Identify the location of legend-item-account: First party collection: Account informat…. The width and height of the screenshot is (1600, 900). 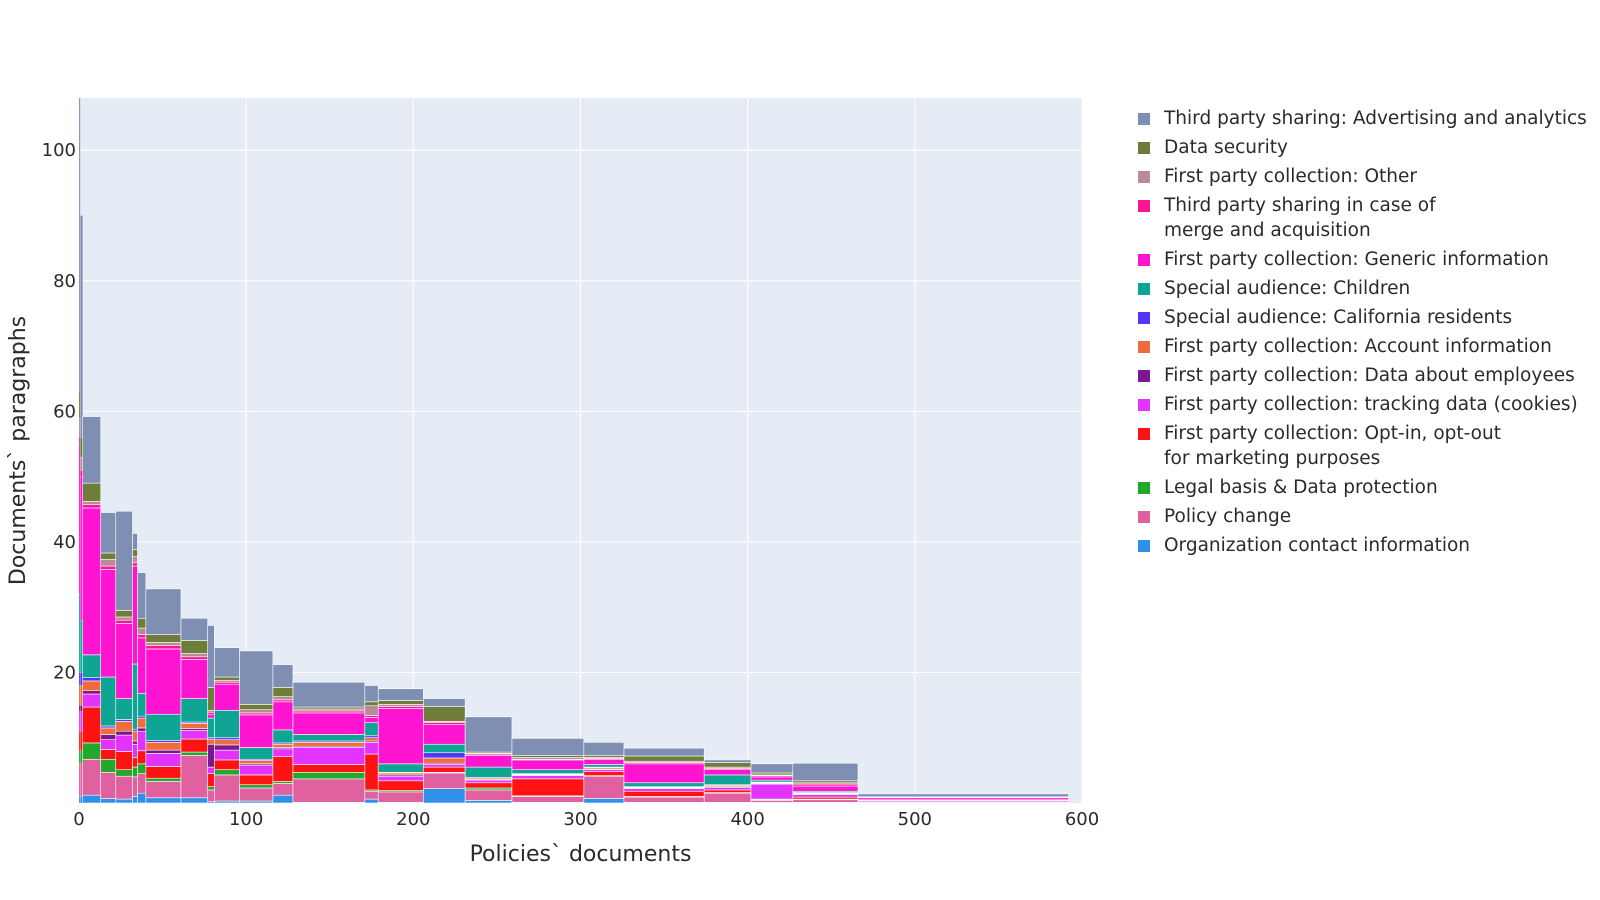
(1368, 346).